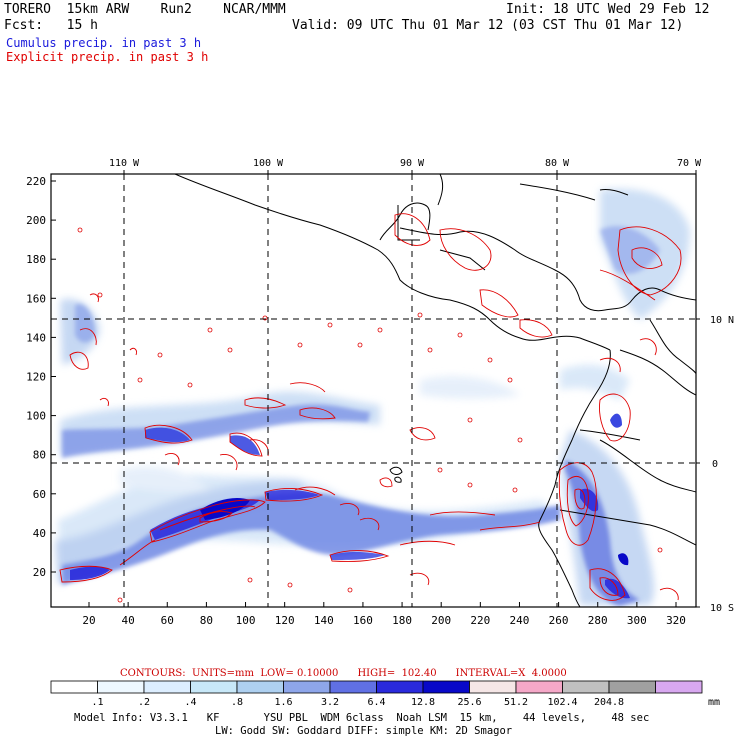 The height and width of the screenshot is (740, 740). Describe the element at coordinates (722, 320) in the screenshot. I see `lat-label-10n: 10 N` at that location.